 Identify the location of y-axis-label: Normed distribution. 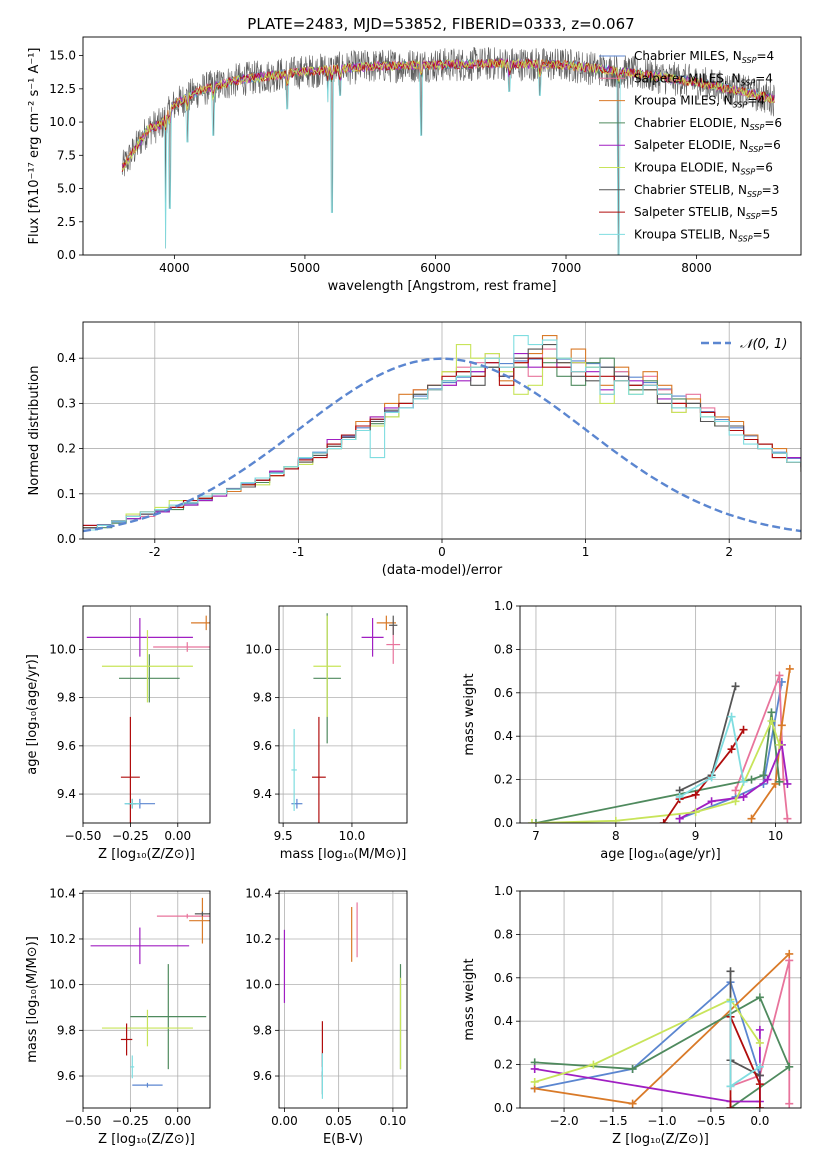
(34, 431).